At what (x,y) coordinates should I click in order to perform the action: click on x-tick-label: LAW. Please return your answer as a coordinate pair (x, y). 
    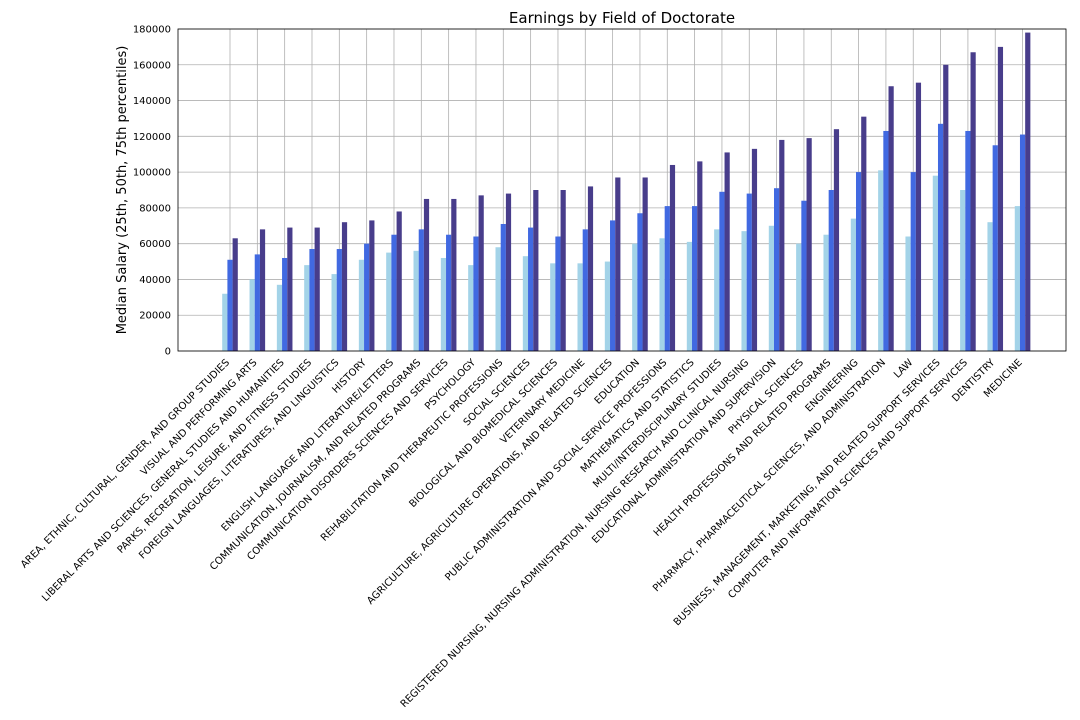
    Looking at the image, I should click on (903, 368).